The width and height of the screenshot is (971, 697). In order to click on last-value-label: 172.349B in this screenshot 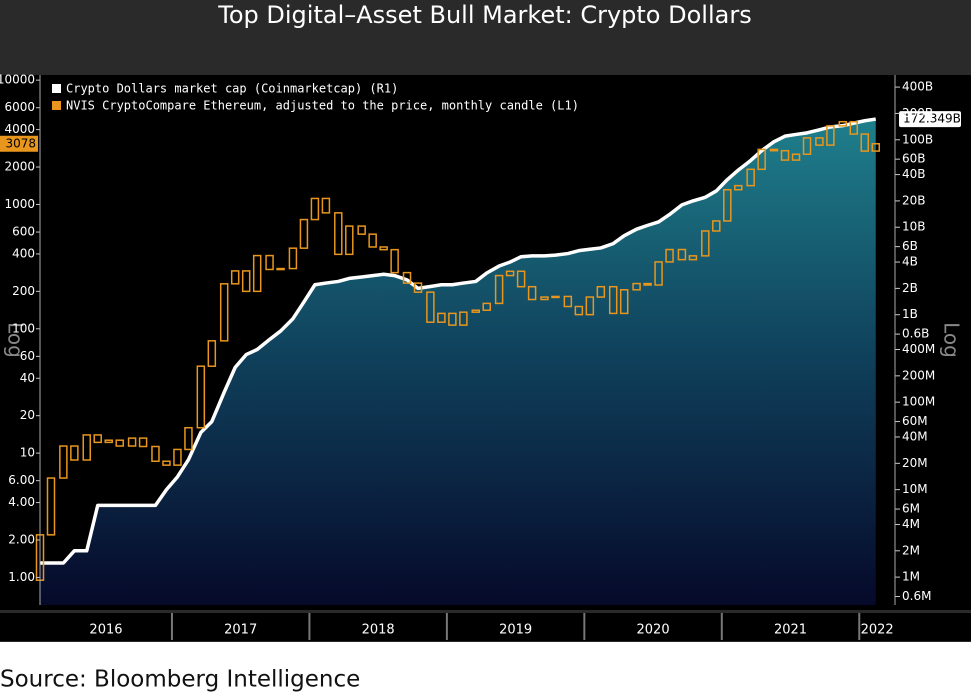, I will do `click(932, 119)`.